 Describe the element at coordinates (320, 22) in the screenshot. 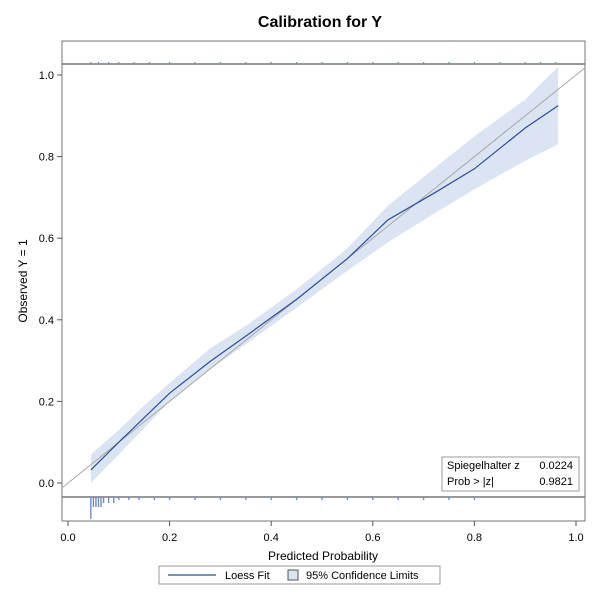

I see `chart-title: Calibration for Y` at that location.